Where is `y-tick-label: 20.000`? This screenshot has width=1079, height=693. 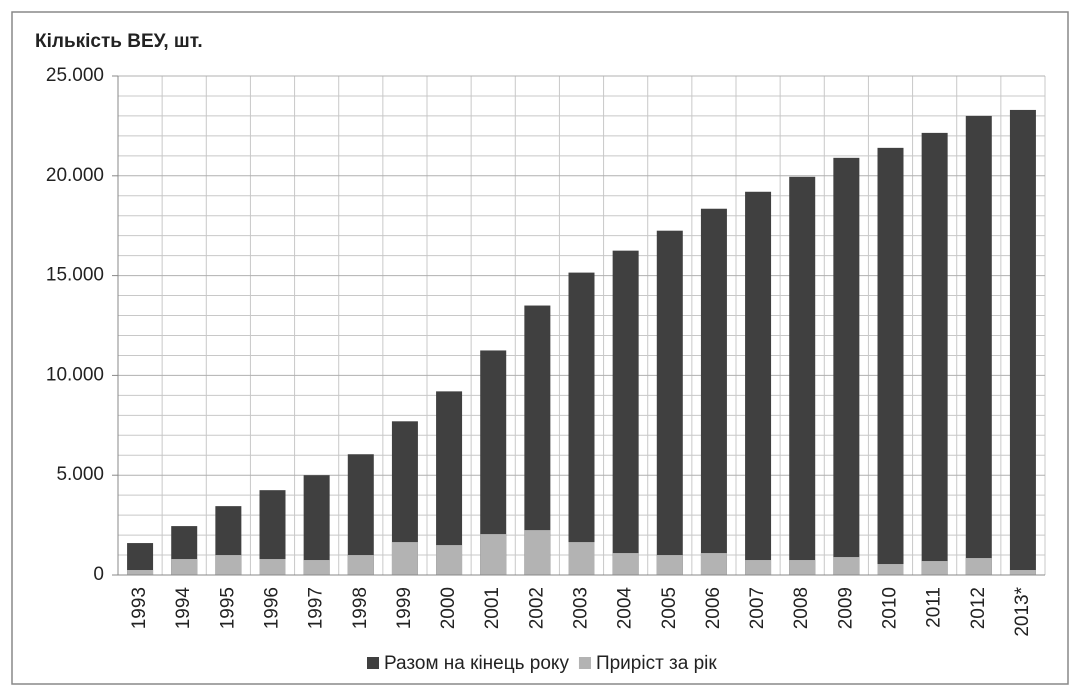
y-tick-label: 20.000 is located at coordinates (75, 175).